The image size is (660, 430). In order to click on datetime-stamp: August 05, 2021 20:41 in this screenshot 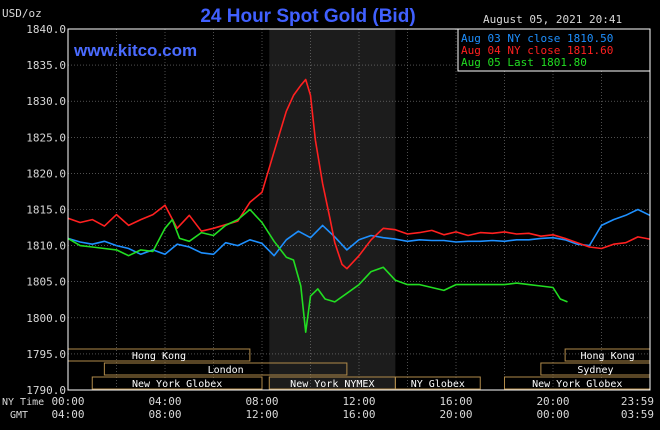, I will do `click(552, 19)`.